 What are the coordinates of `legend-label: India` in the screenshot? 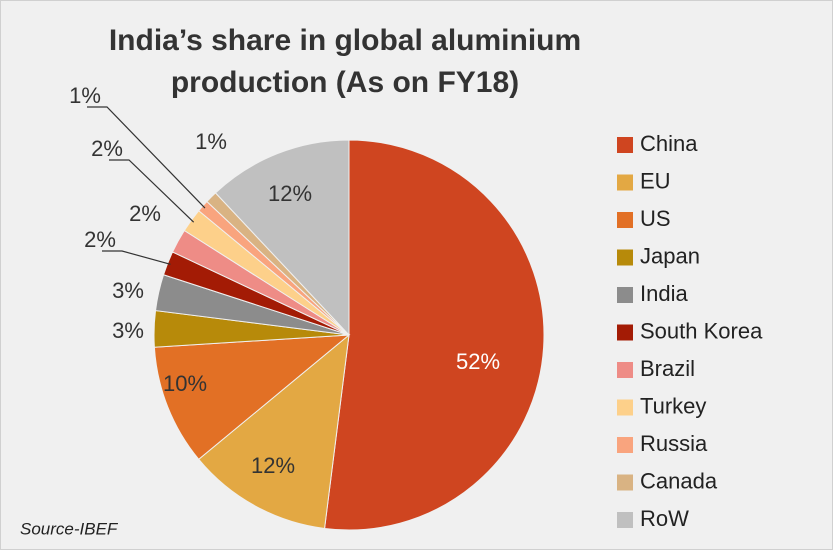 It's located at (664, 293).